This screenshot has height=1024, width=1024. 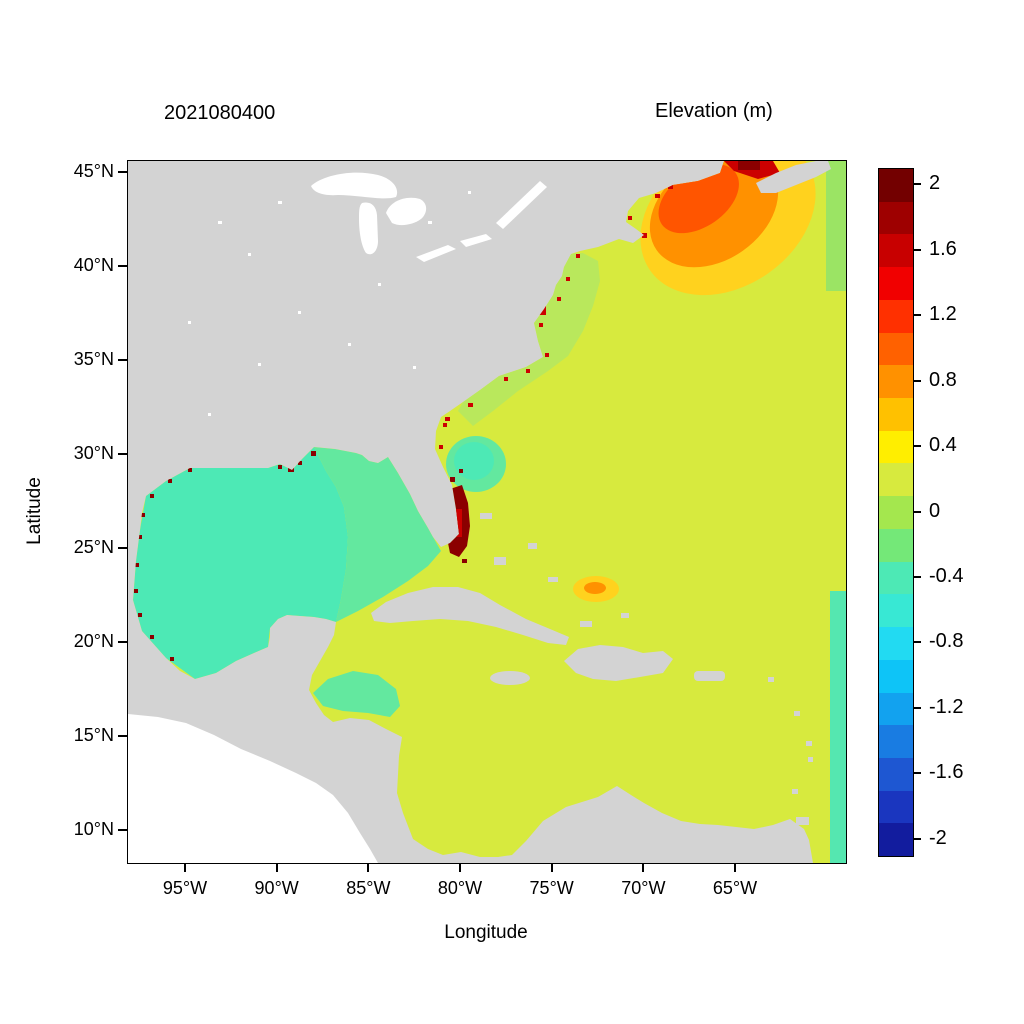 I want to click on east-coast-green-band, so click(x=529, y=339).